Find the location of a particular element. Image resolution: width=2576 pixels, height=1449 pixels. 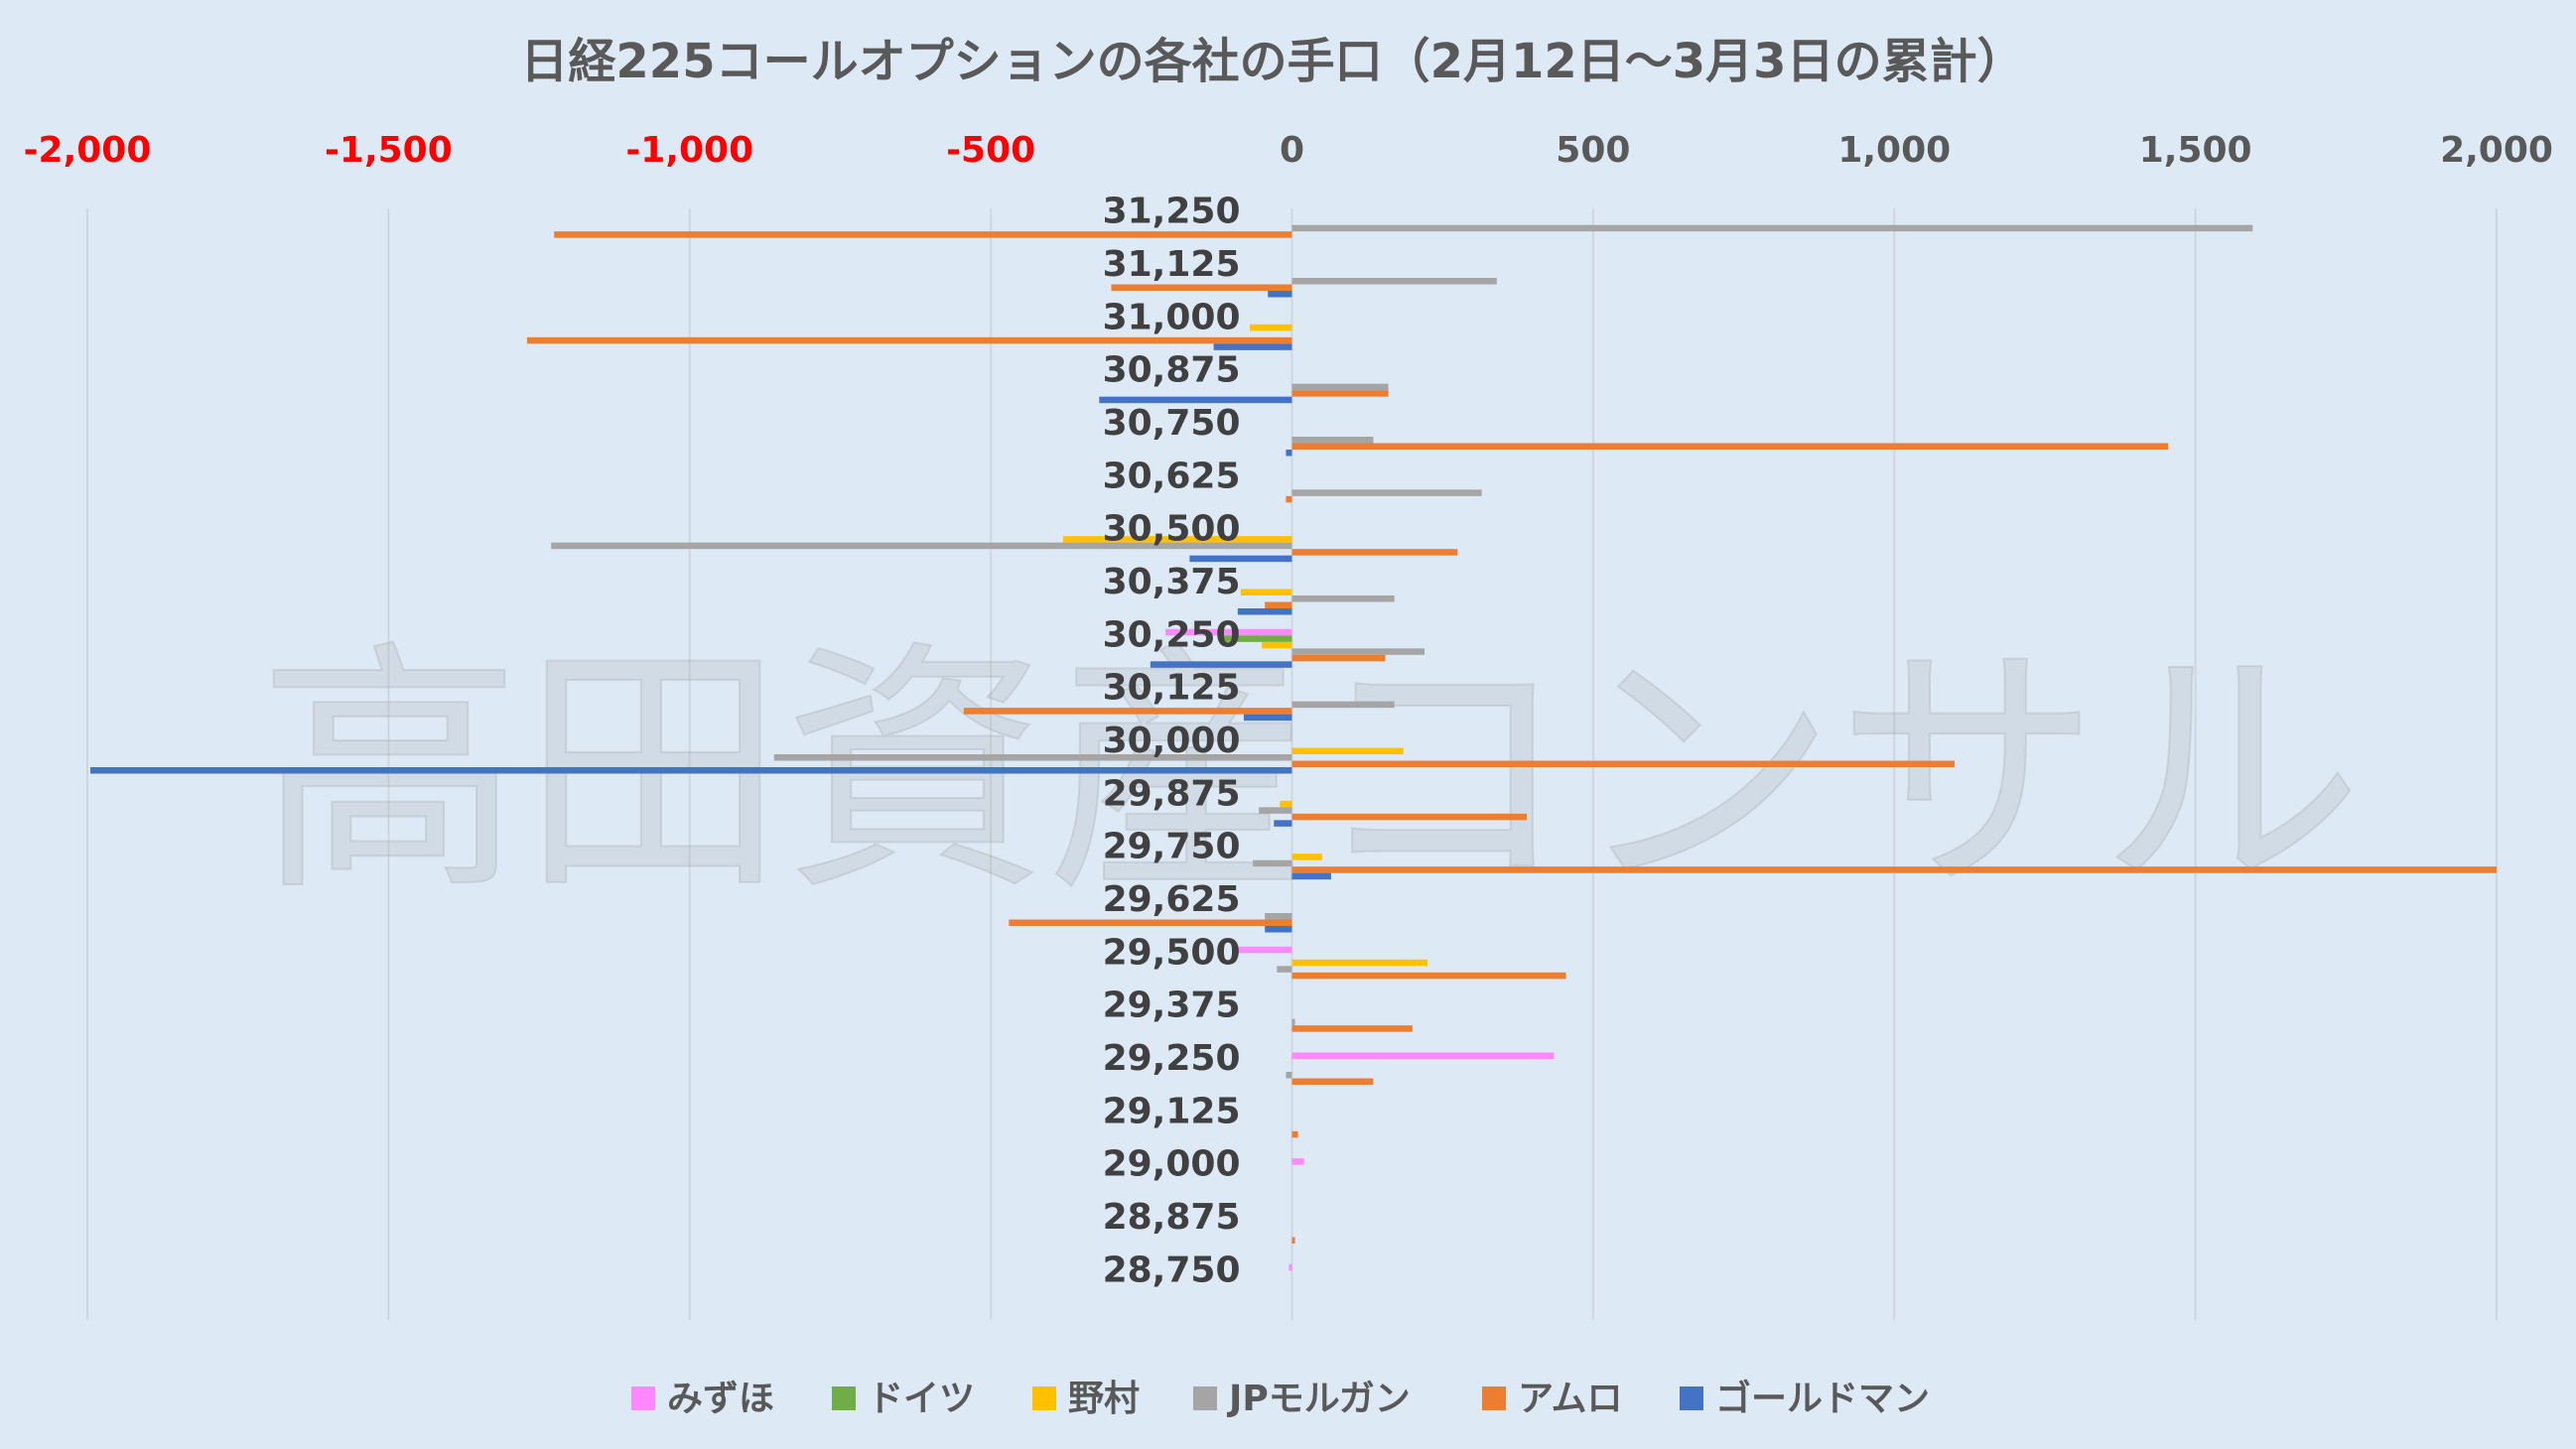

x-tick-label: 1,000 is located at coordinates (1894, 150).